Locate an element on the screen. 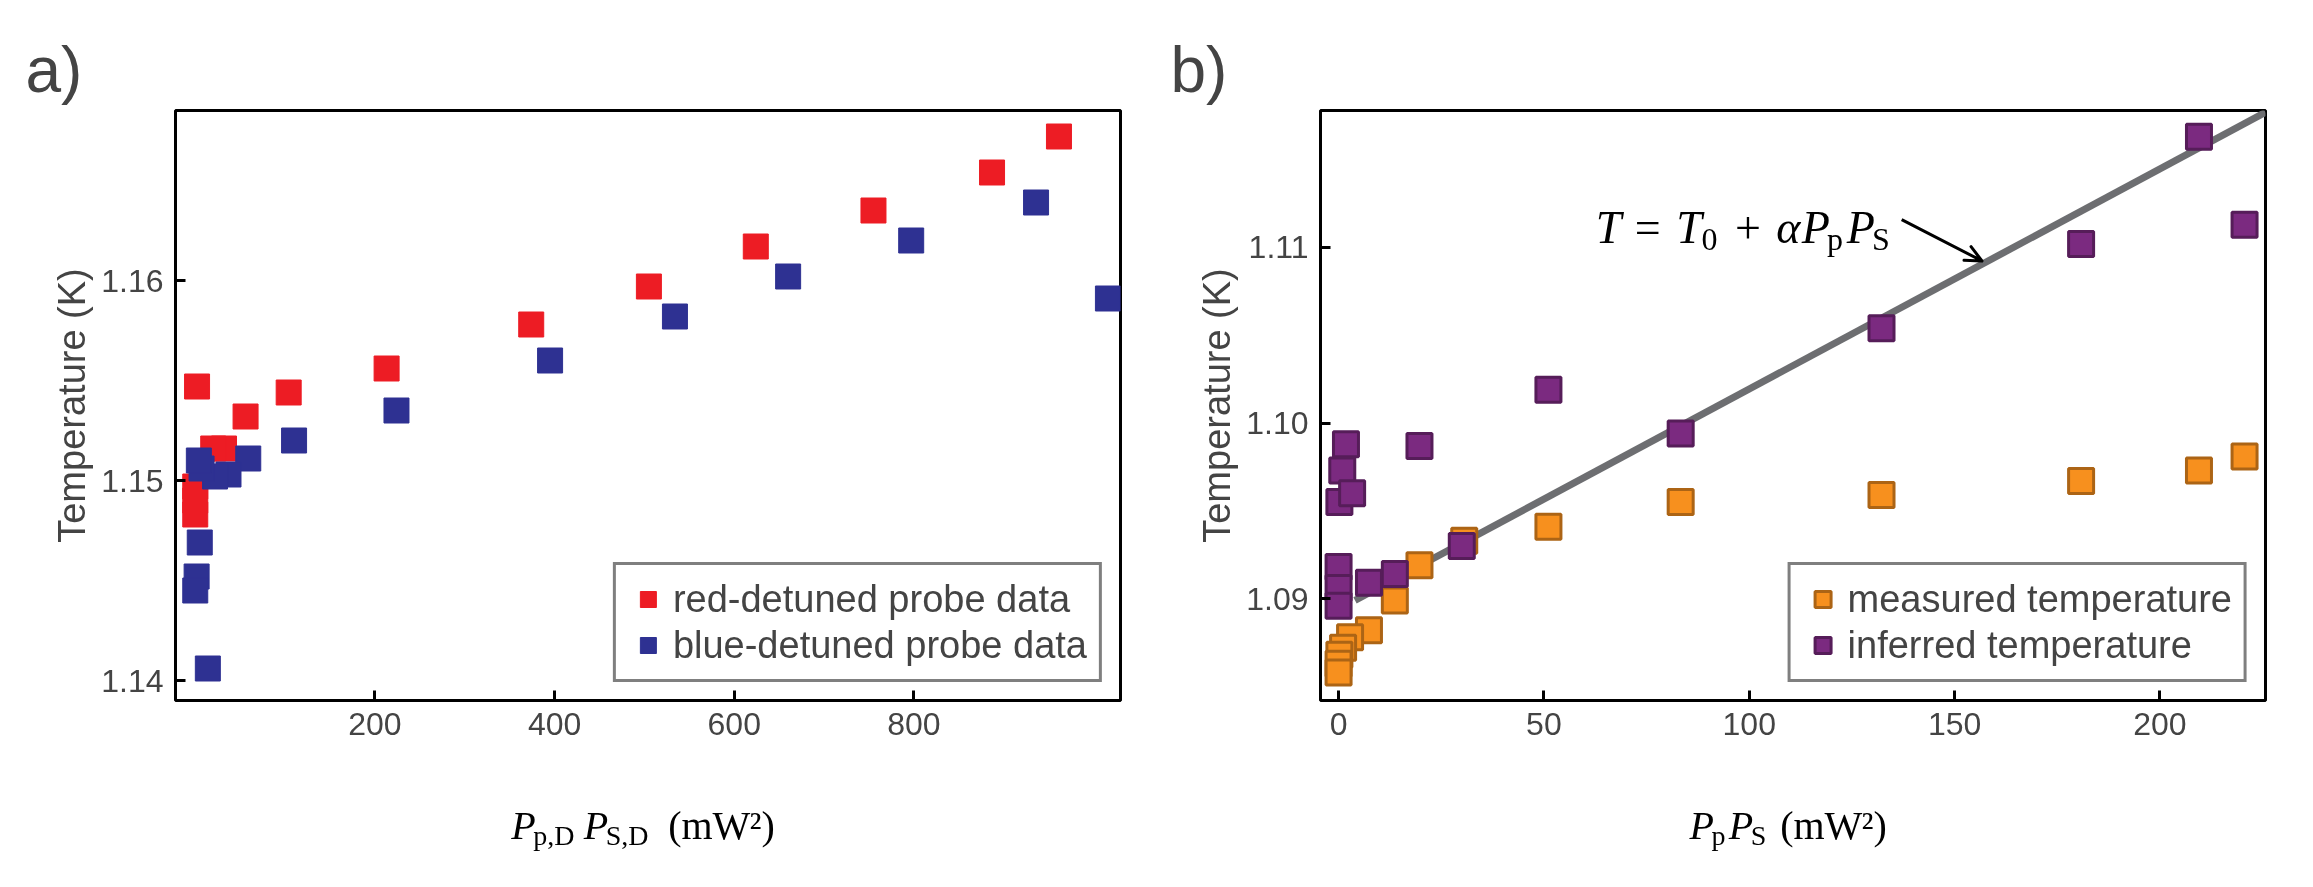 The height and width of the screenshot is (887, 2313). chart-title: a) is located at coordinates (54, 69).